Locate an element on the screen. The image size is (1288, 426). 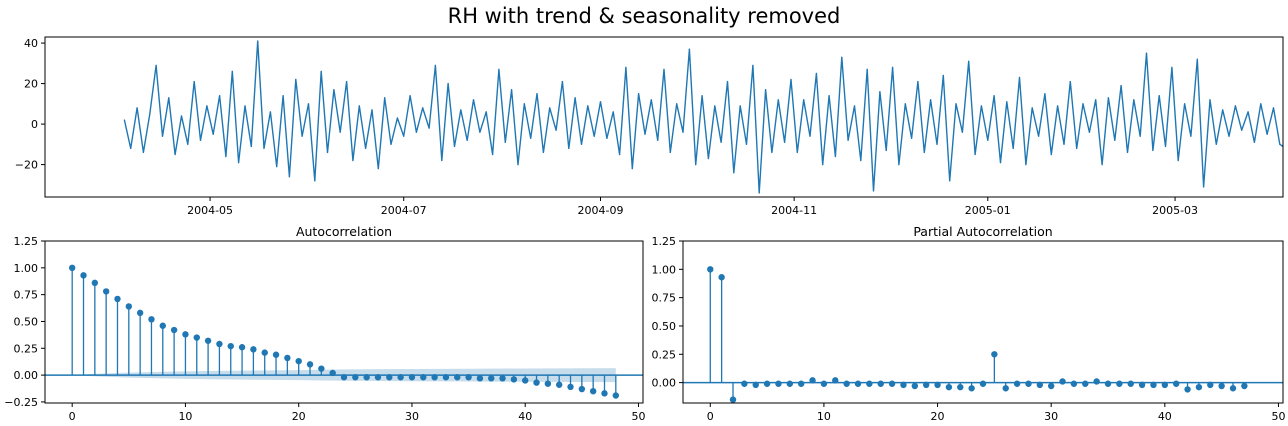
acf-y-tick-label: 0.75 is located at coordinates (26, 295).